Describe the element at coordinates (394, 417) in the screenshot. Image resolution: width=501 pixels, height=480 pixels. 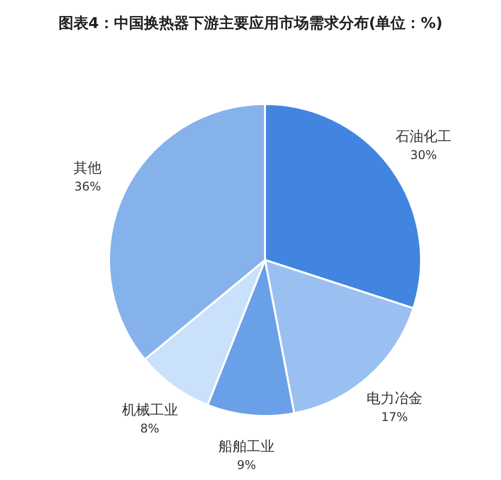
I see `data-label: 17%` at that location.